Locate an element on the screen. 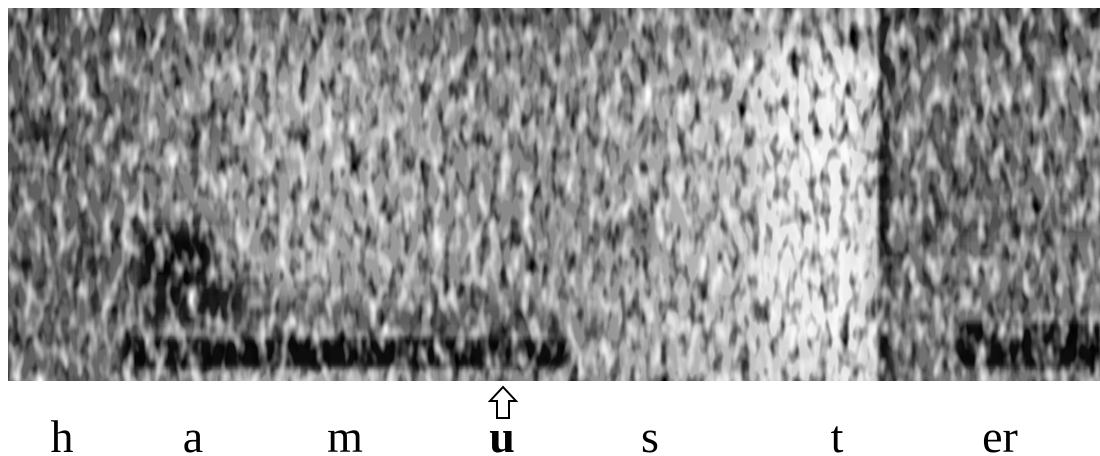 Image resolution: width=1100 pixels, height=456 pixels. segment-label: h is located at coordinates (62, 433).